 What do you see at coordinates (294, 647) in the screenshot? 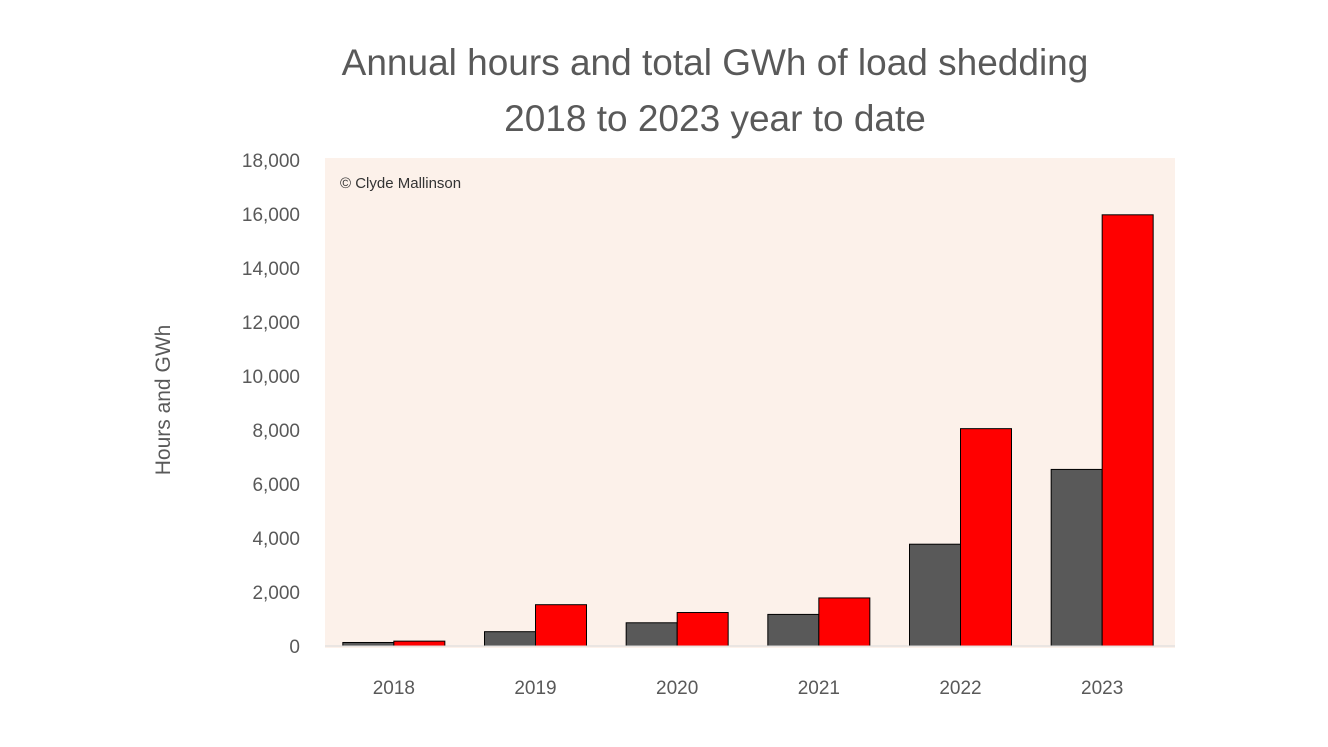
I see `y-tick-label: 0` at bounding box center [294, 647].